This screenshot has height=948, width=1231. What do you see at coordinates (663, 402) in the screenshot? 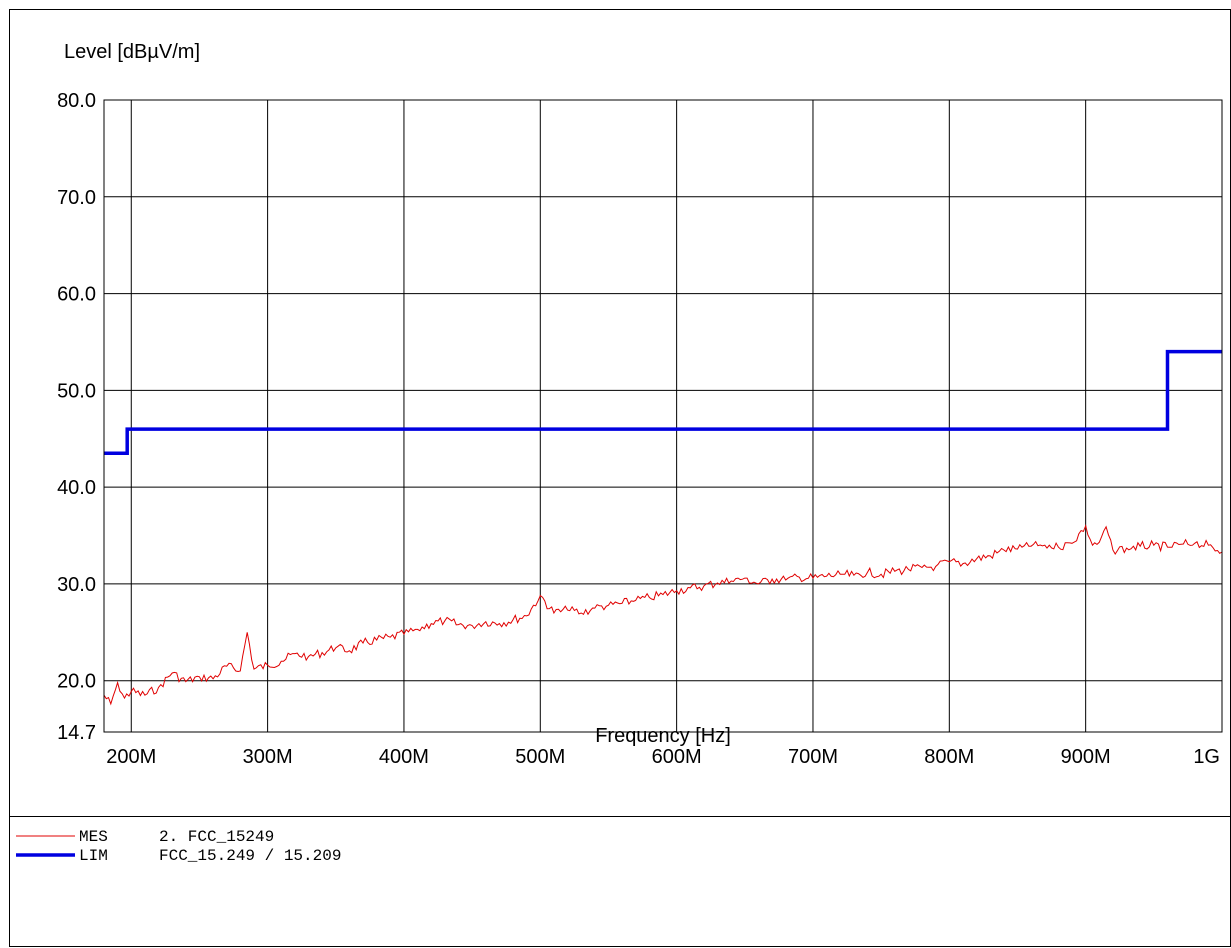
I see `limit-line-series` at bounding box center [663, 402].